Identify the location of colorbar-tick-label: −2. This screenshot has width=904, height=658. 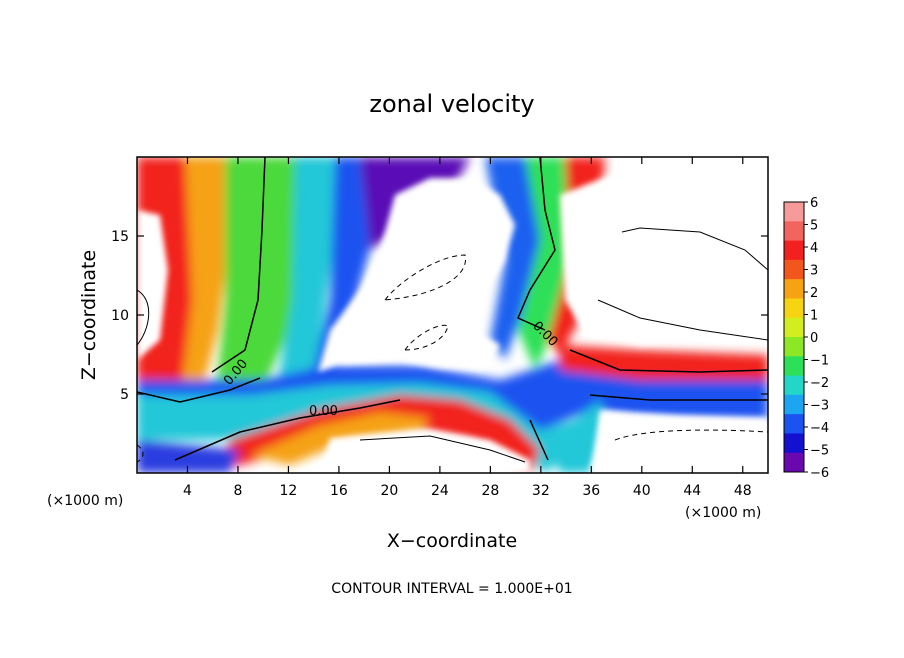
(819, 383).